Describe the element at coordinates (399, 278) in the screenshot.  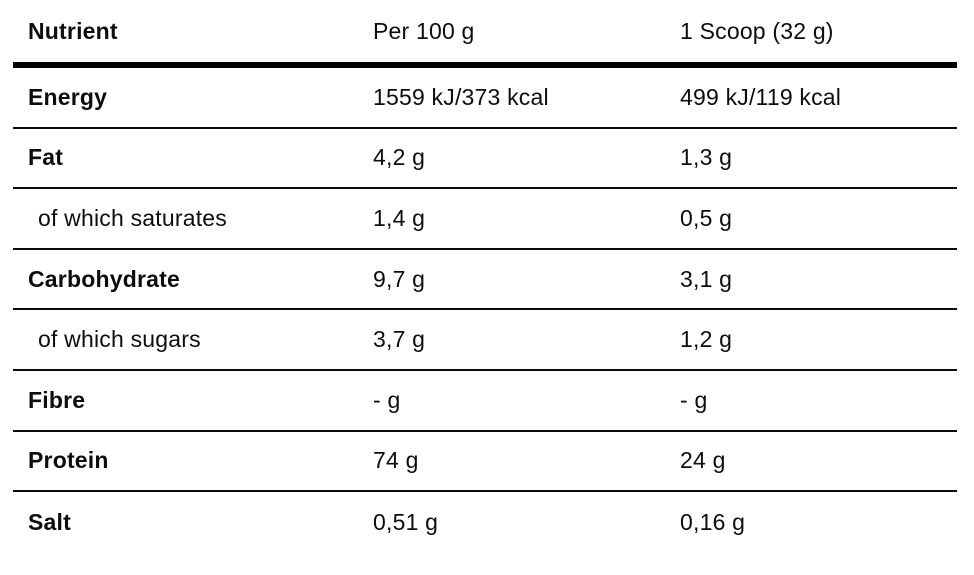
I see `value-per-100g: 9,7 g` at that location.